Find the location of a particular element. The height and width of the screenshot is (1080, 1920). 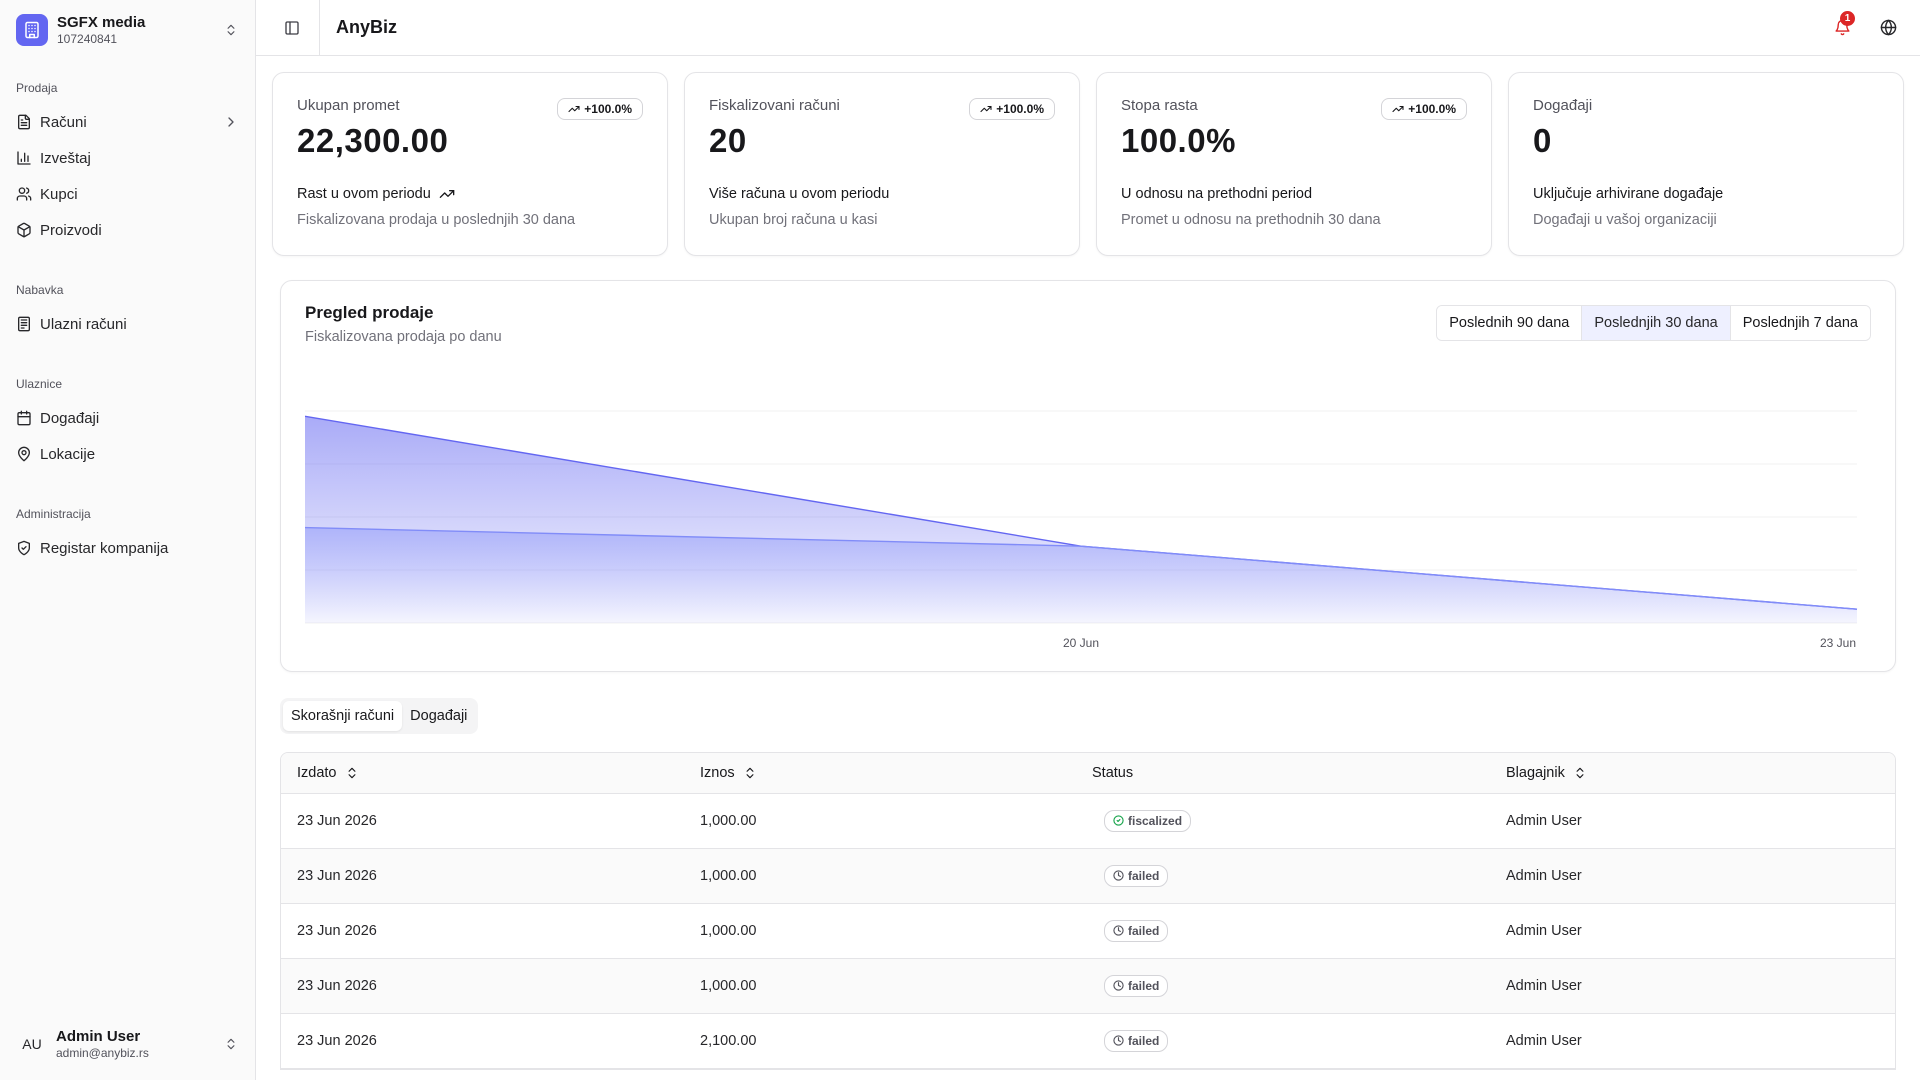

nav-item-kupci: Kupci is located at coordinates (127, 194).